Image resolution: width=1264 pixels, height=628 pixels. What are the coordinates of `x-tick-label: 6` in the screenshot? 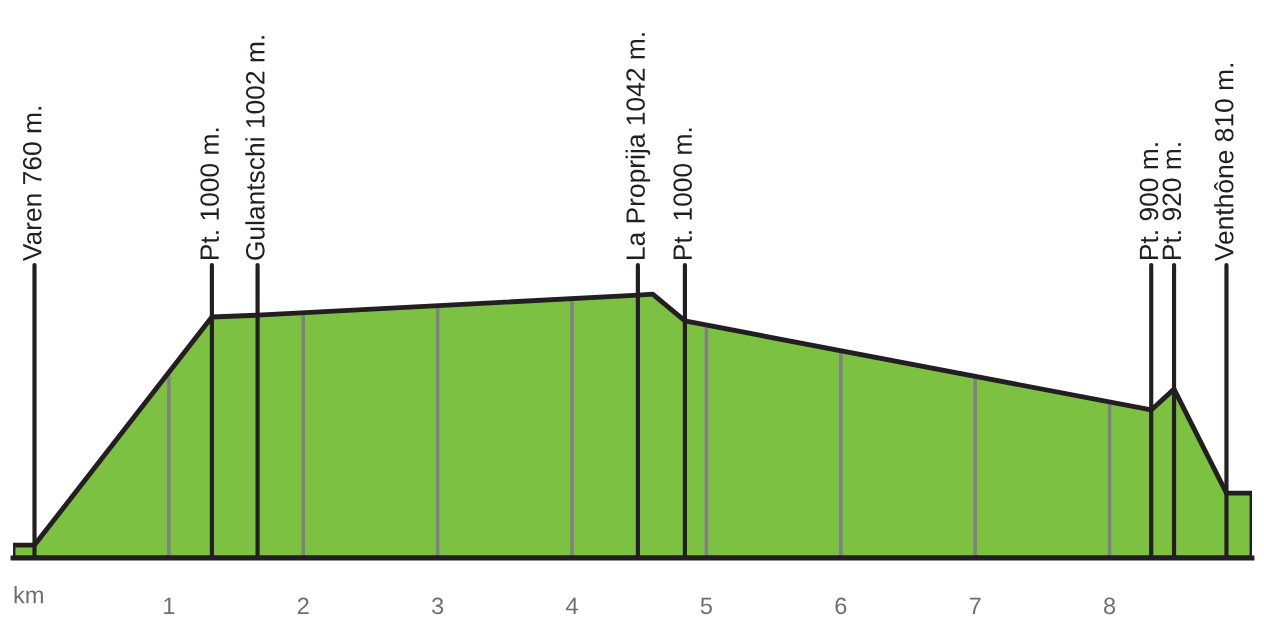 It's located at (841, 606).